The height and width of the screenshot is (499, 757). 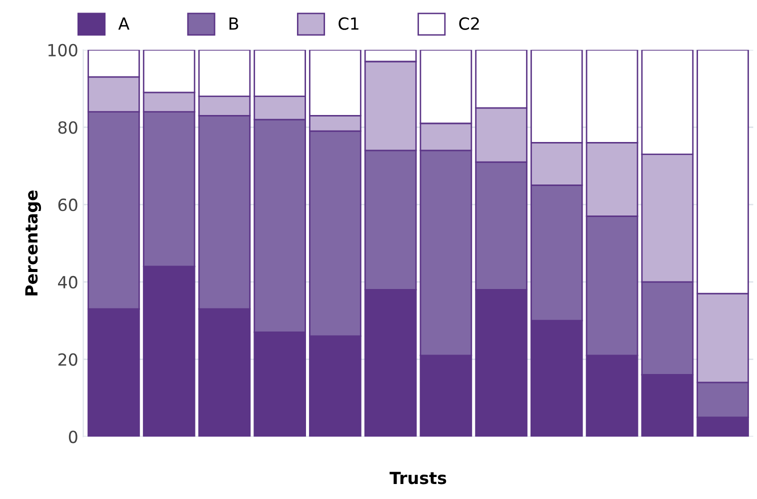 I want to click on legend-label: A, so click(x=124, y=24).